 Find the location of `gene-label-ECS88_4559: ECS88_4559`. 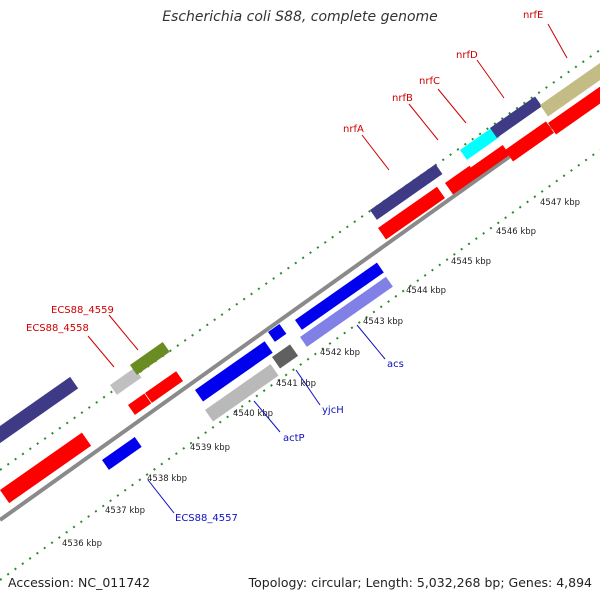

gene-label-ECS88_4559: ECS88_4559 is located at coordinates (82, 310).